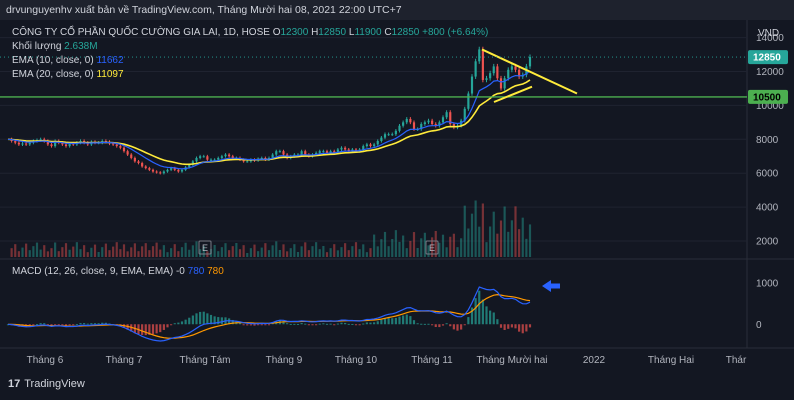  What do you see at coordinates (767, 174) in the screenshot?
I see `price-tick-label: 6000` at bounding box center [767, 174].